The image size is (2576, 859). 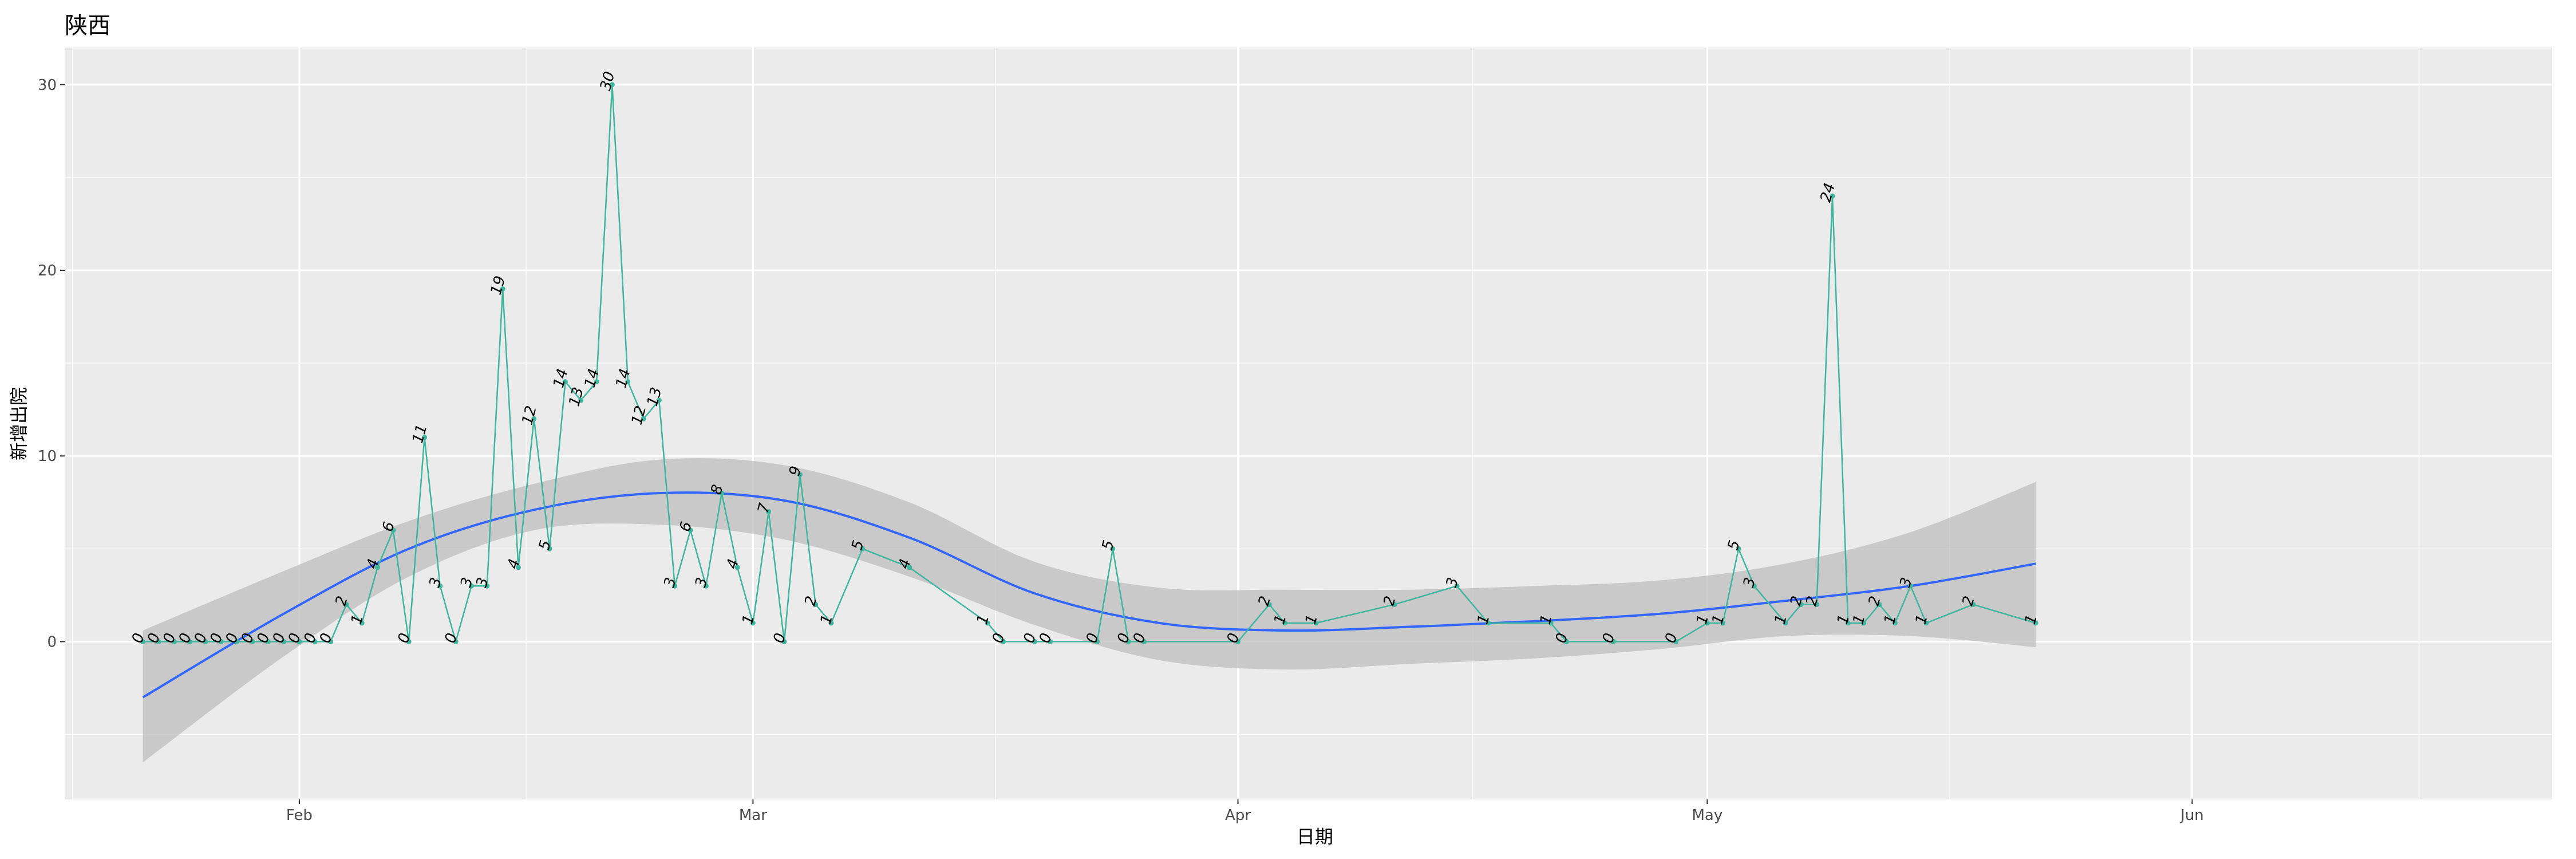 What do you see at coordinates (52, 642) in the screenshot?
I see `y-tick-label: 0` at bounding box center [52, 642].